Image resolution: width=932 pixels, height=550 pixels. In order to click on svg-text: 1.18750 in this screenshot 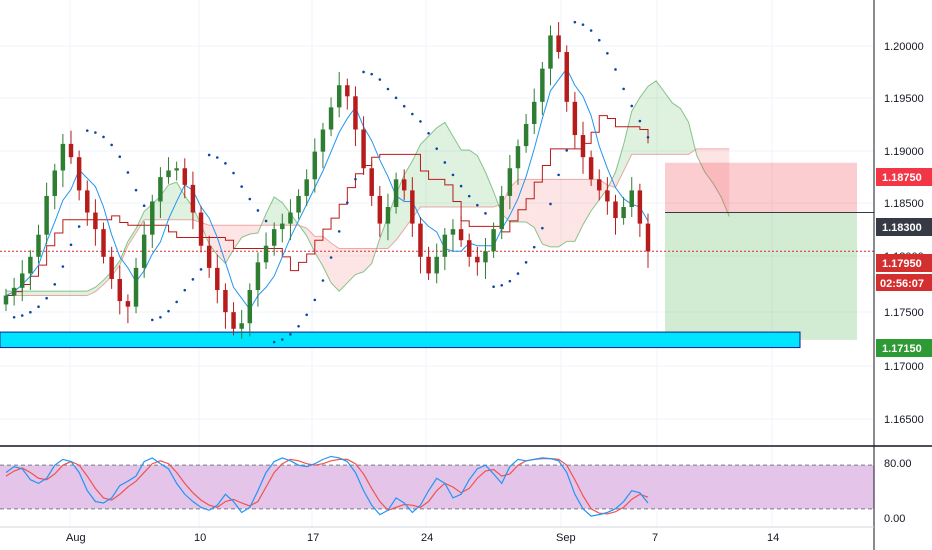, I will do `click(902, 178)`.